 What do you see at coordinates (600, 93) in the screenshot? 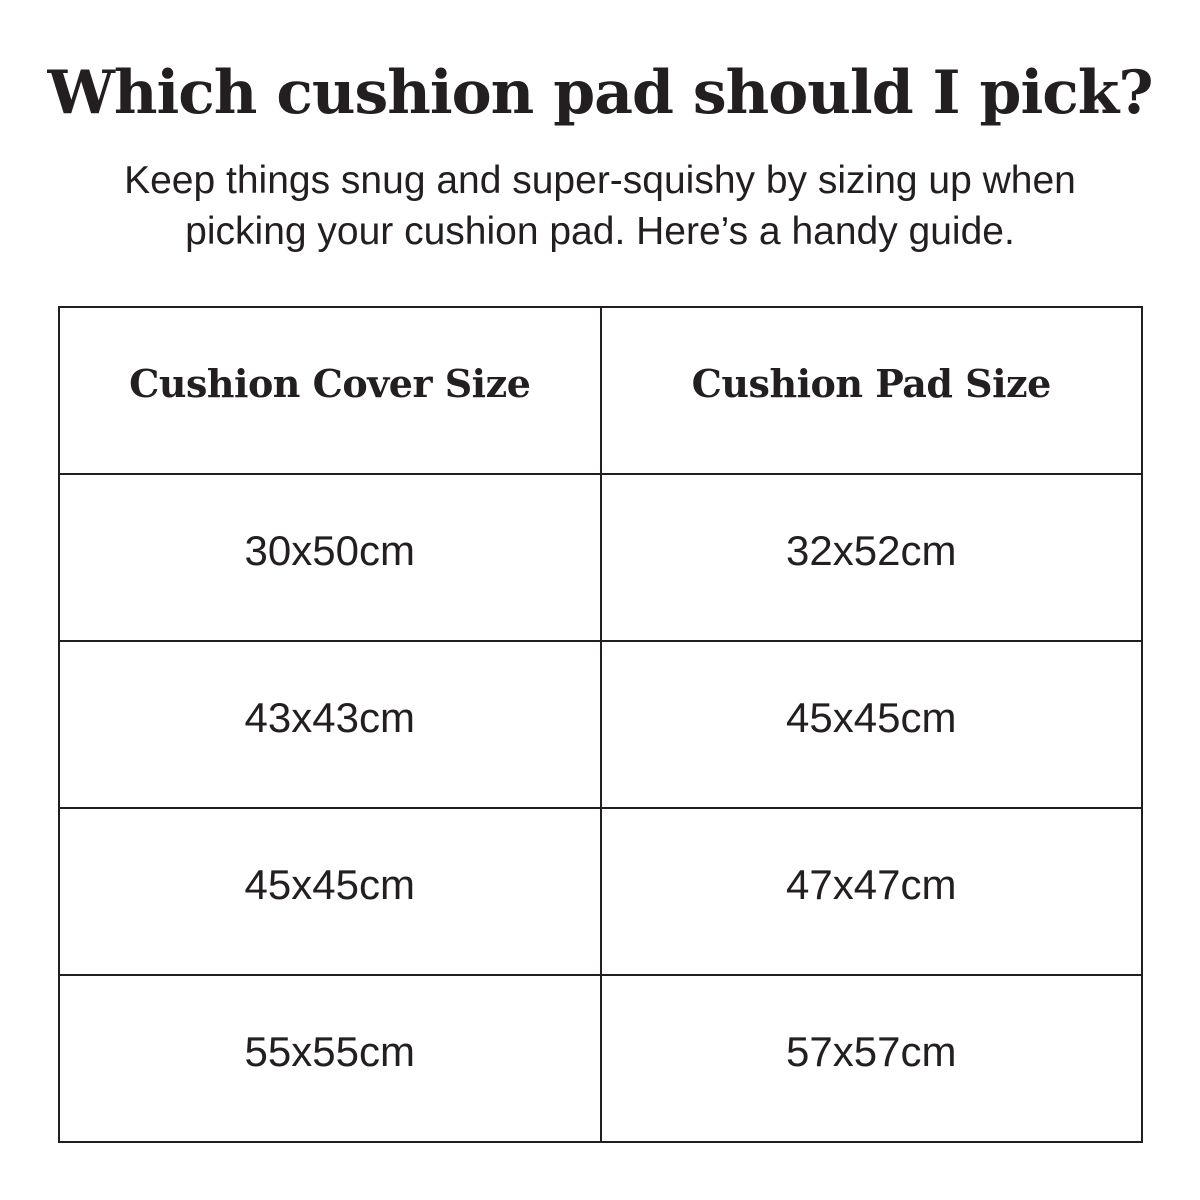
I see `page-title: Which cushion pad should I pick?` at bounding box center [600, 93].